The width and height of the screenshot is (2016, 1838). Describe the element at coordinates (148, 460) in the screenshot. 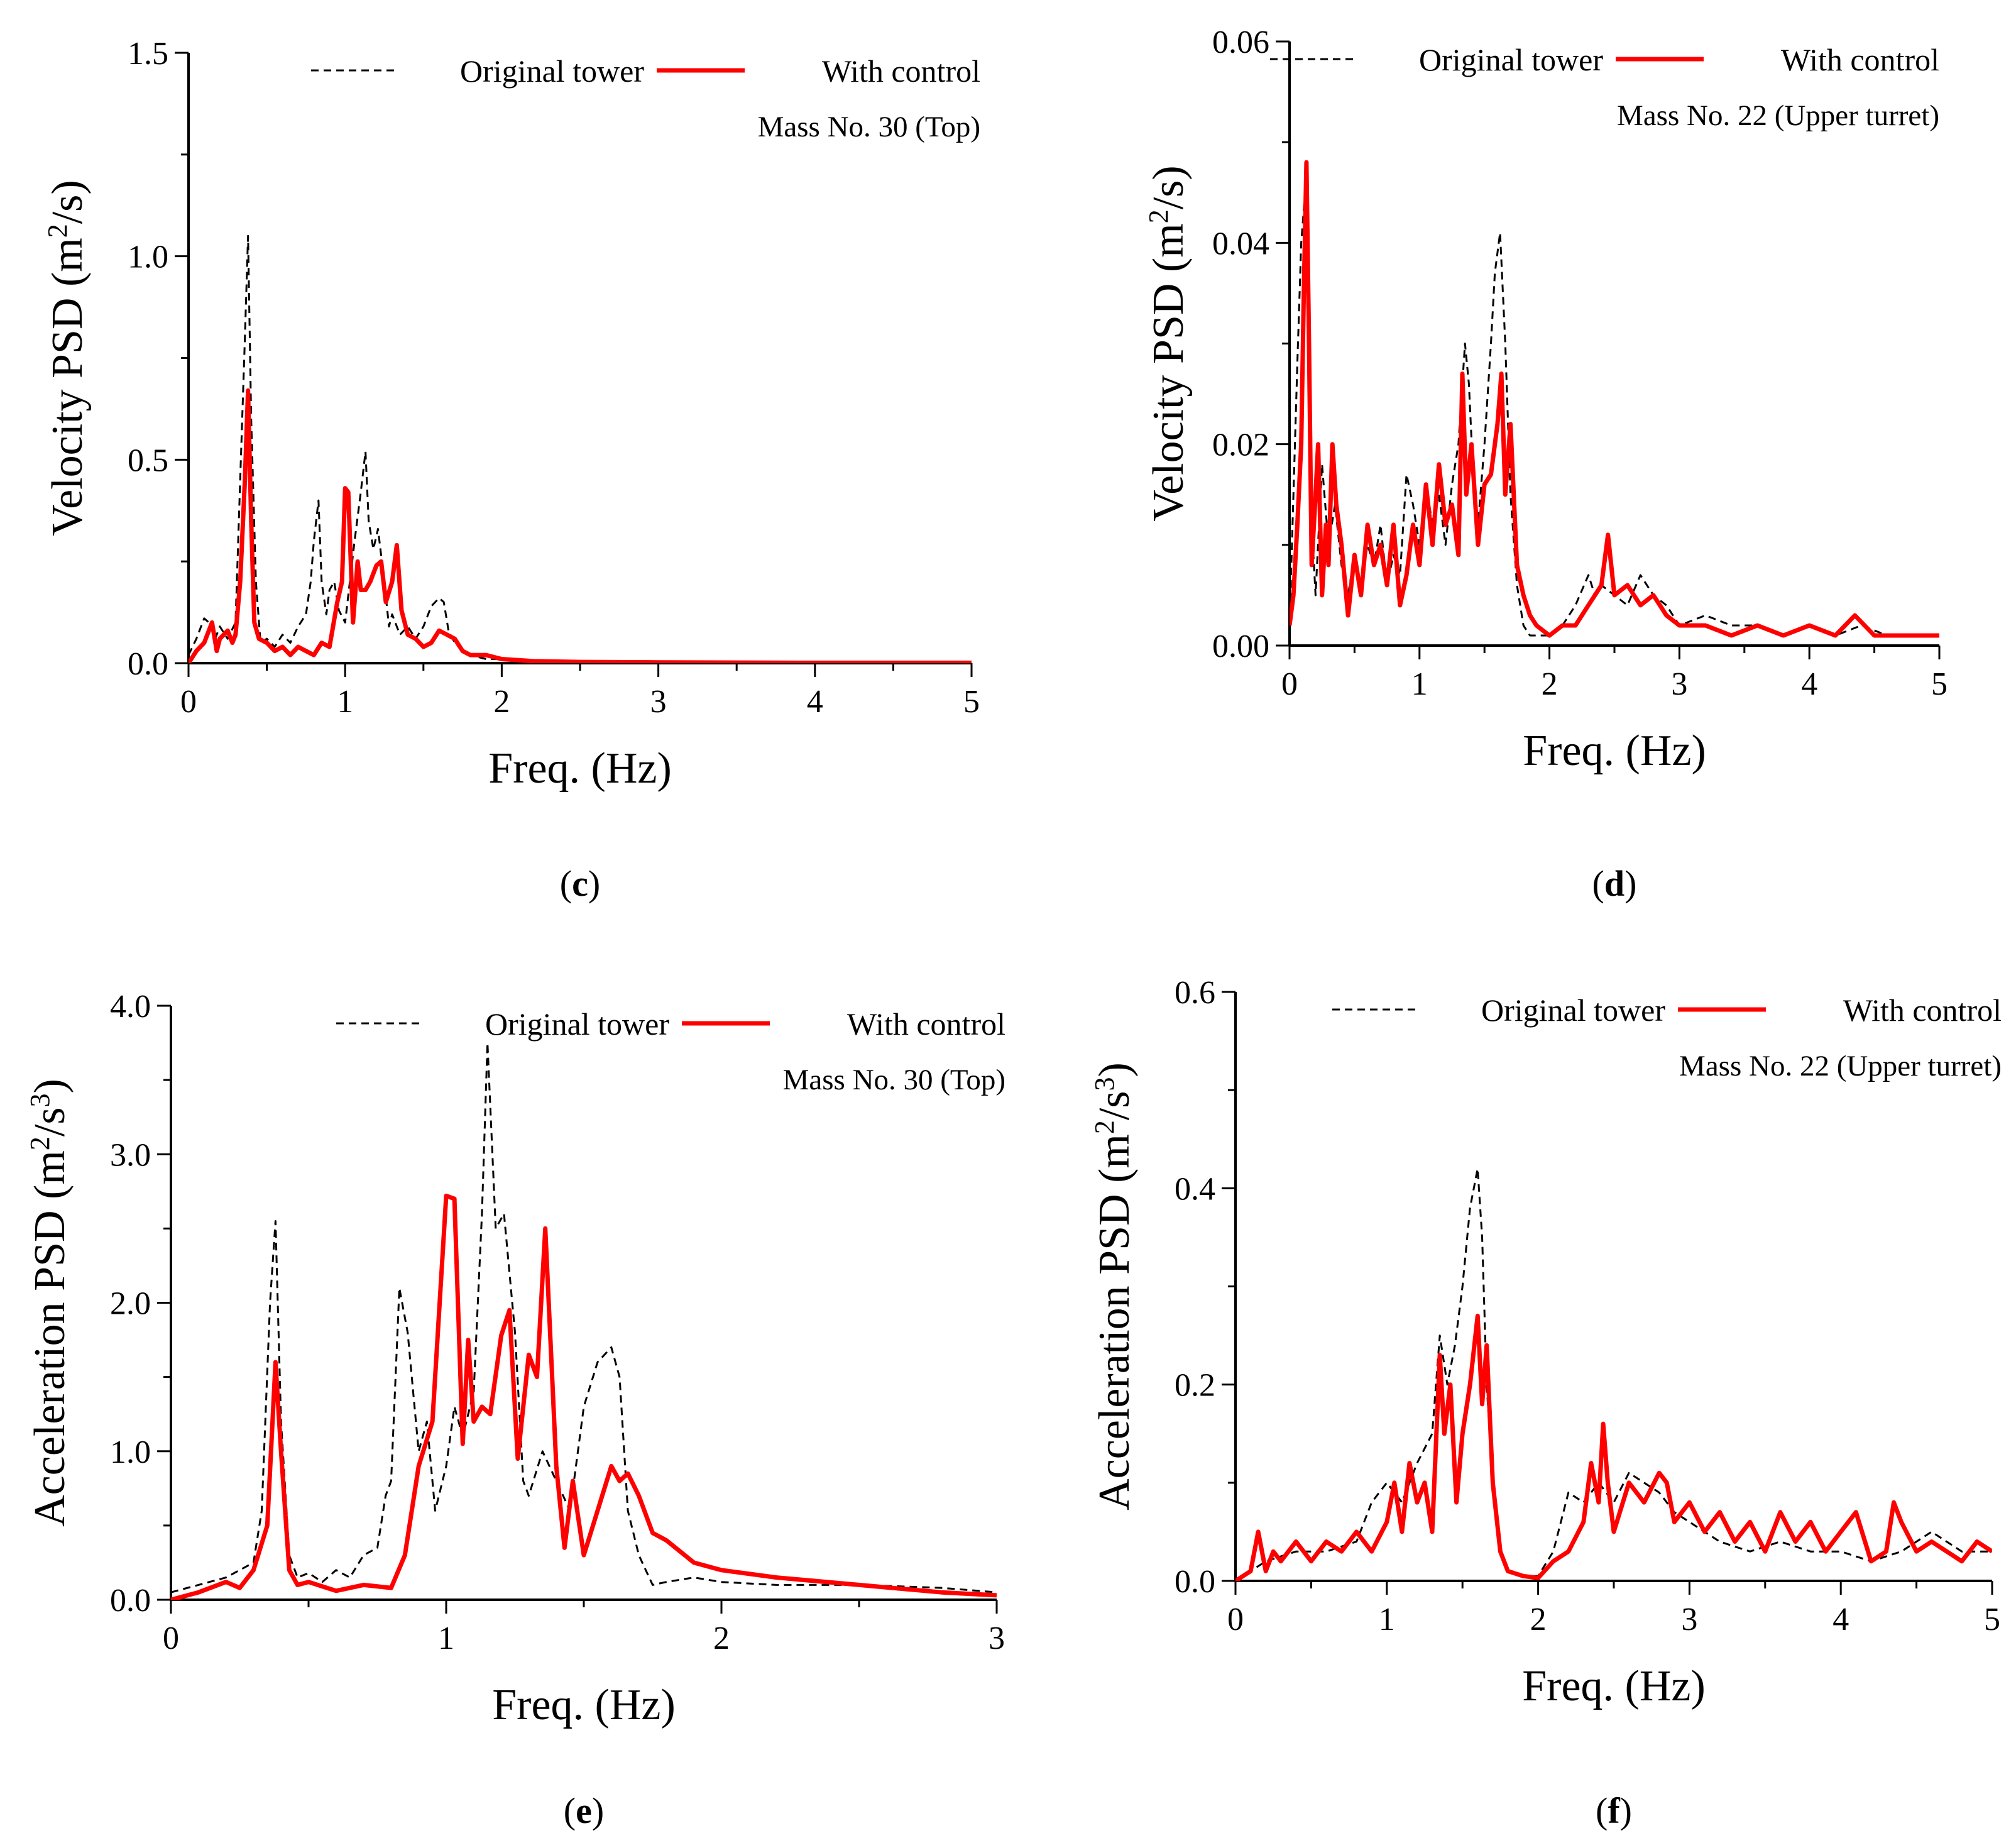

I see `y-tick-label: 0.5` at that location.